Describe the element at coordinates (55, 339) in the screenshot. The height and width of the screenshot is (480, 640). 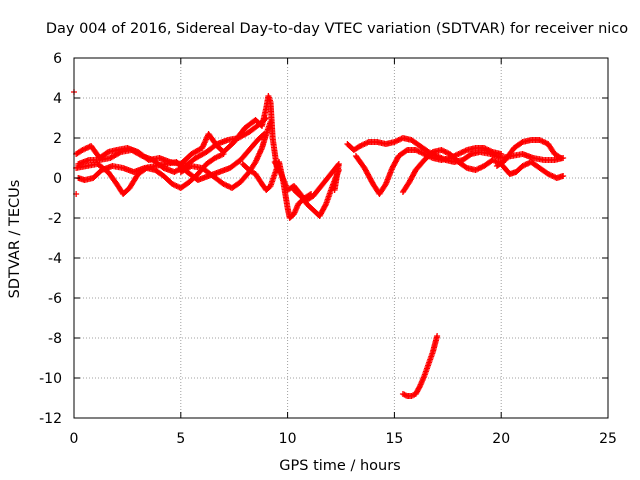
I see `y-tick-label: -8` at that location.